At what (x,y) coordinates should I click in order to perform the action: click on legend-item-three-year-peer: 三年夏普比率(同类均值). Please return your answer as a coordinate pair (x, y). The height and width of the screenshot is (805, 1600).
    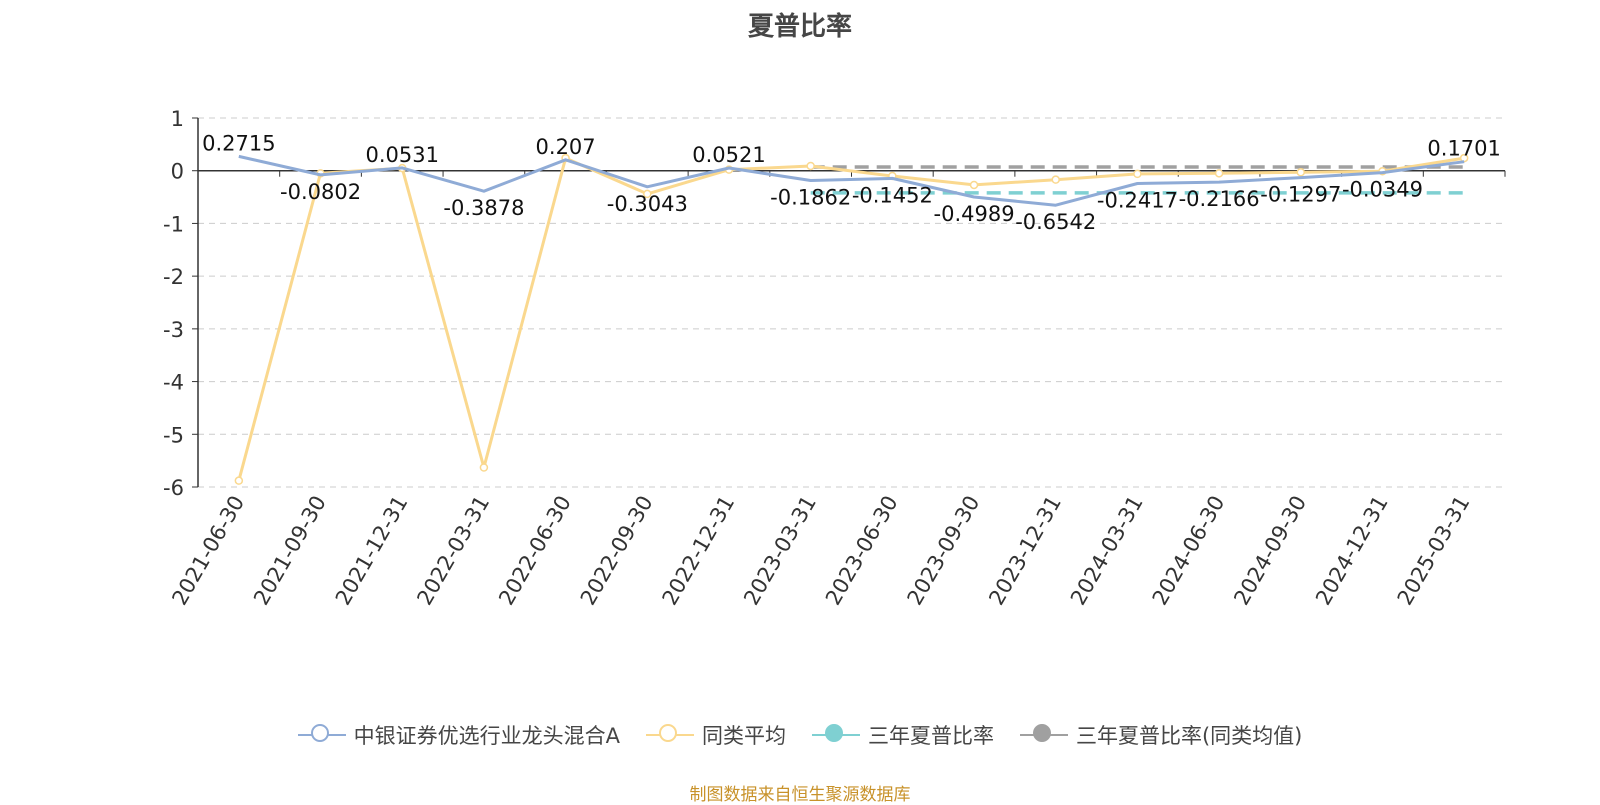
    Looking at the image, I should click on (1161, 735).